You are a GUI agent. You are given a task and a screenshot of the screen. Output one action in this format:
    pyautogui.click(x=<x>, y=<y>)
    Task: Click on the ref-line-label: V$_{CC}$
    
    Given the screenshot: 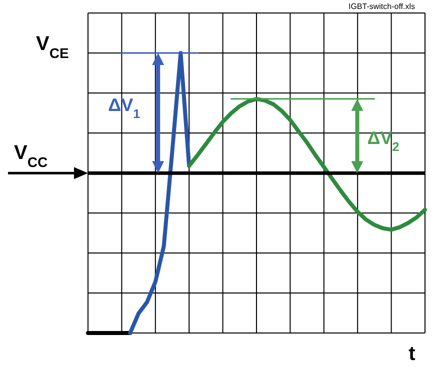 What is the action you would take?
    pyautogui.click(x=31, y=156)
    